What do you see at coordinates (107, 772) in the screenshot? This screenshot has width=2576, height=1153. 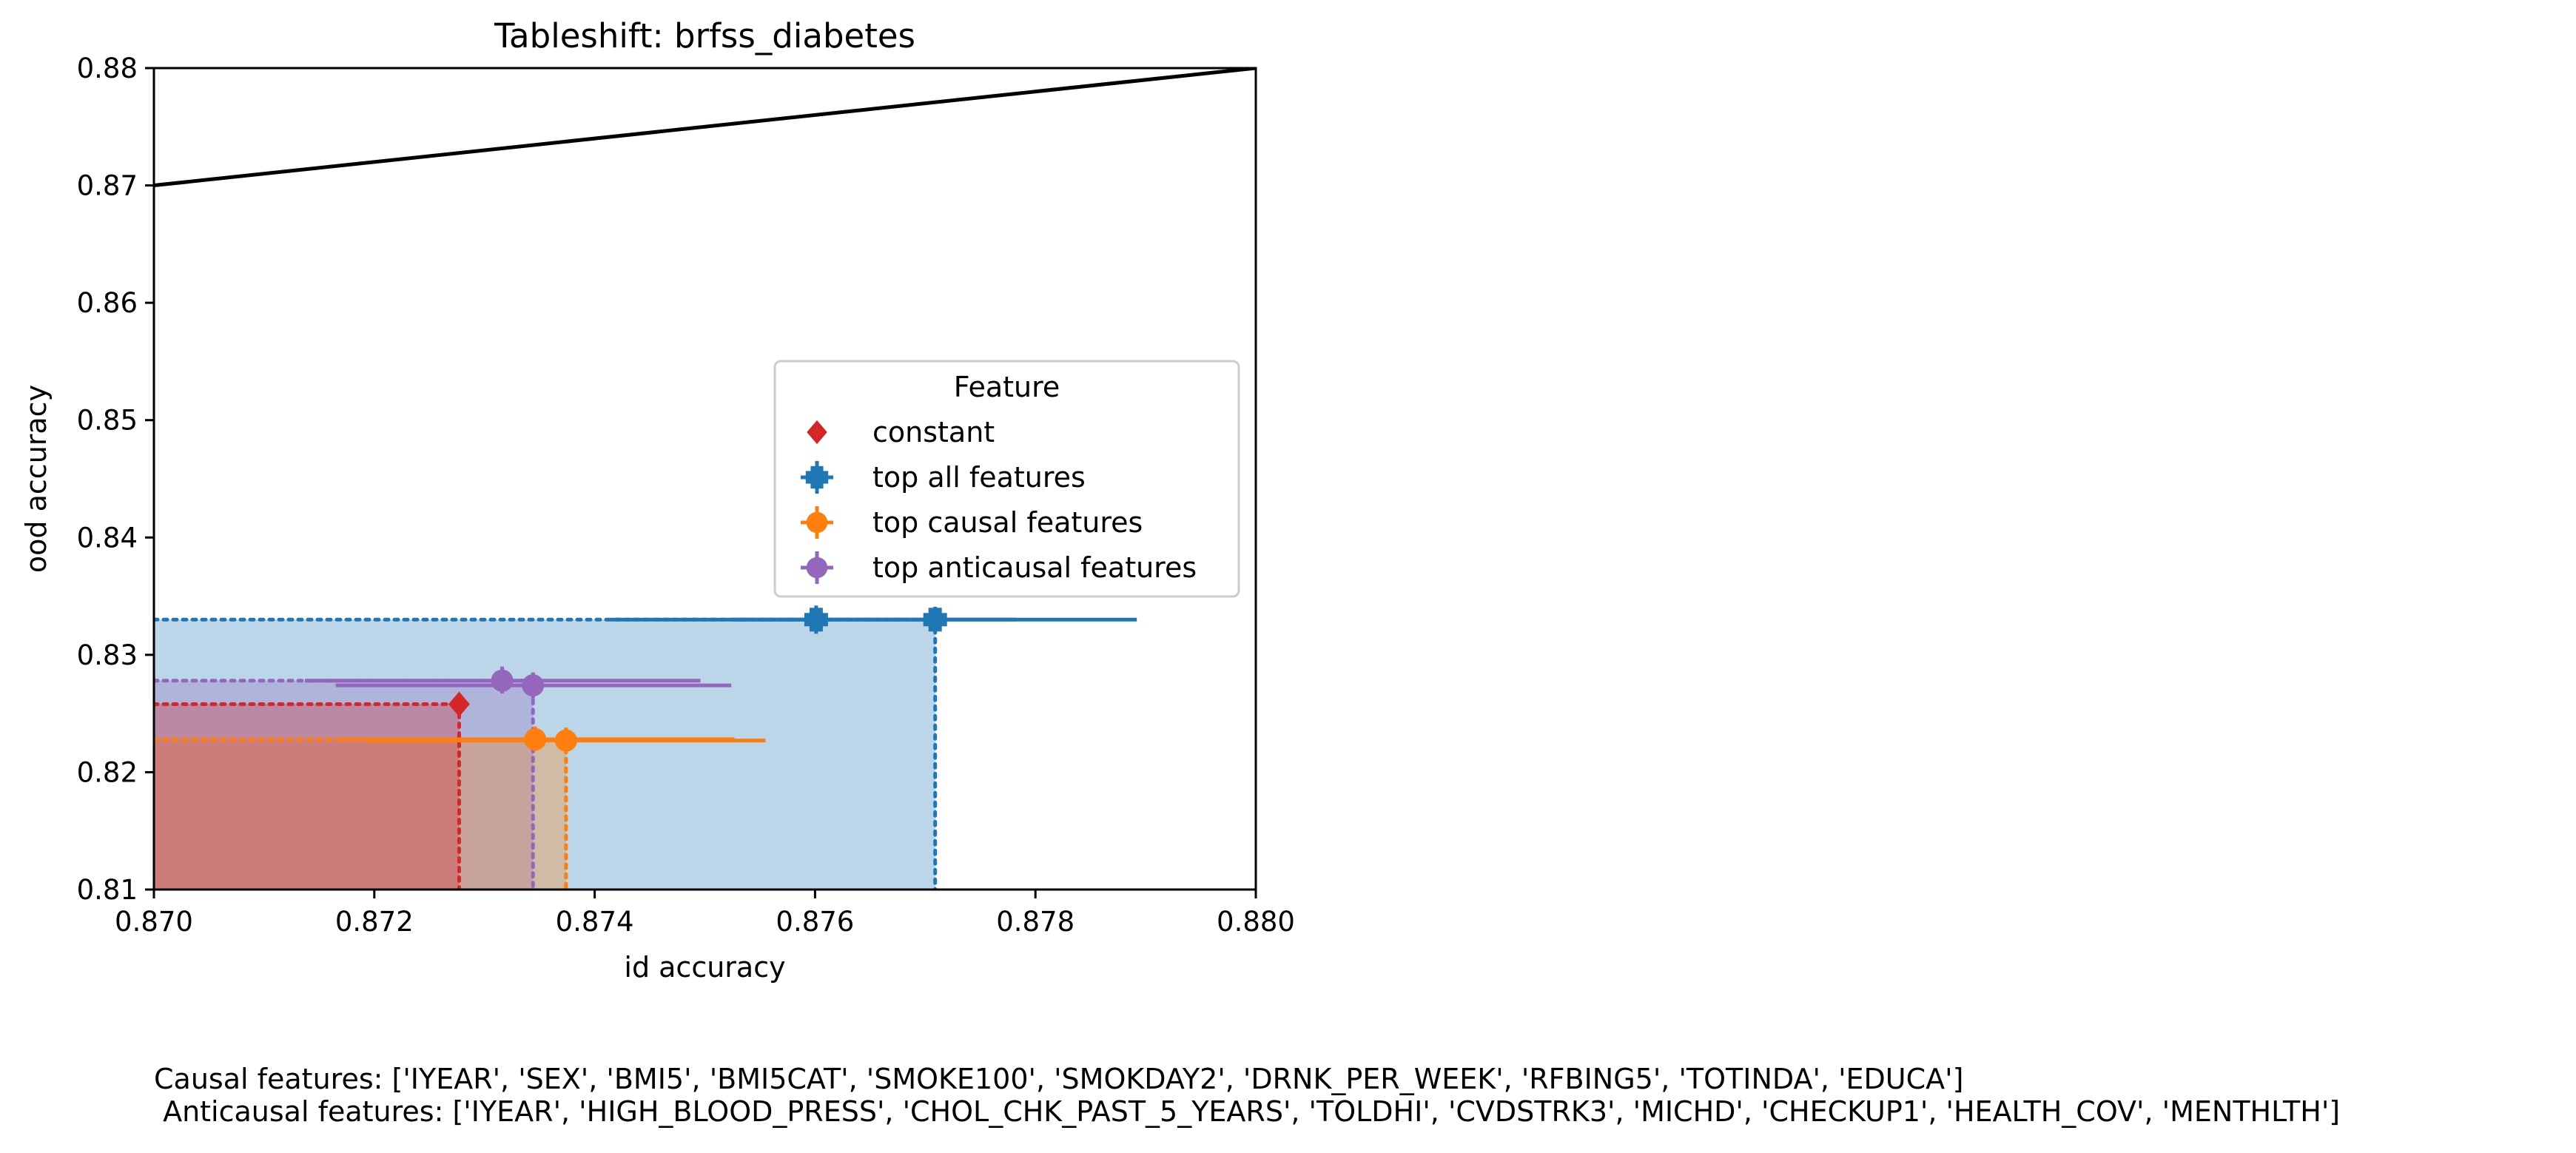 I see `y-tick-label: 0.82` at bounding box center [107, 772].